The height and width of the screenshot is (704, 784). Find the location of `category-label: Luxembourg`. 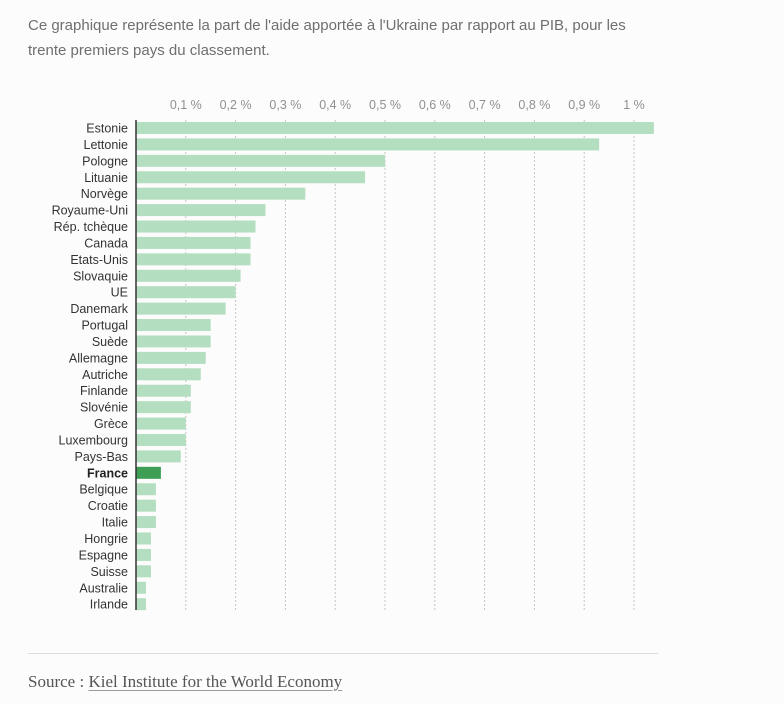

category-label: Luxembourg is located at coordinates (94, 440).